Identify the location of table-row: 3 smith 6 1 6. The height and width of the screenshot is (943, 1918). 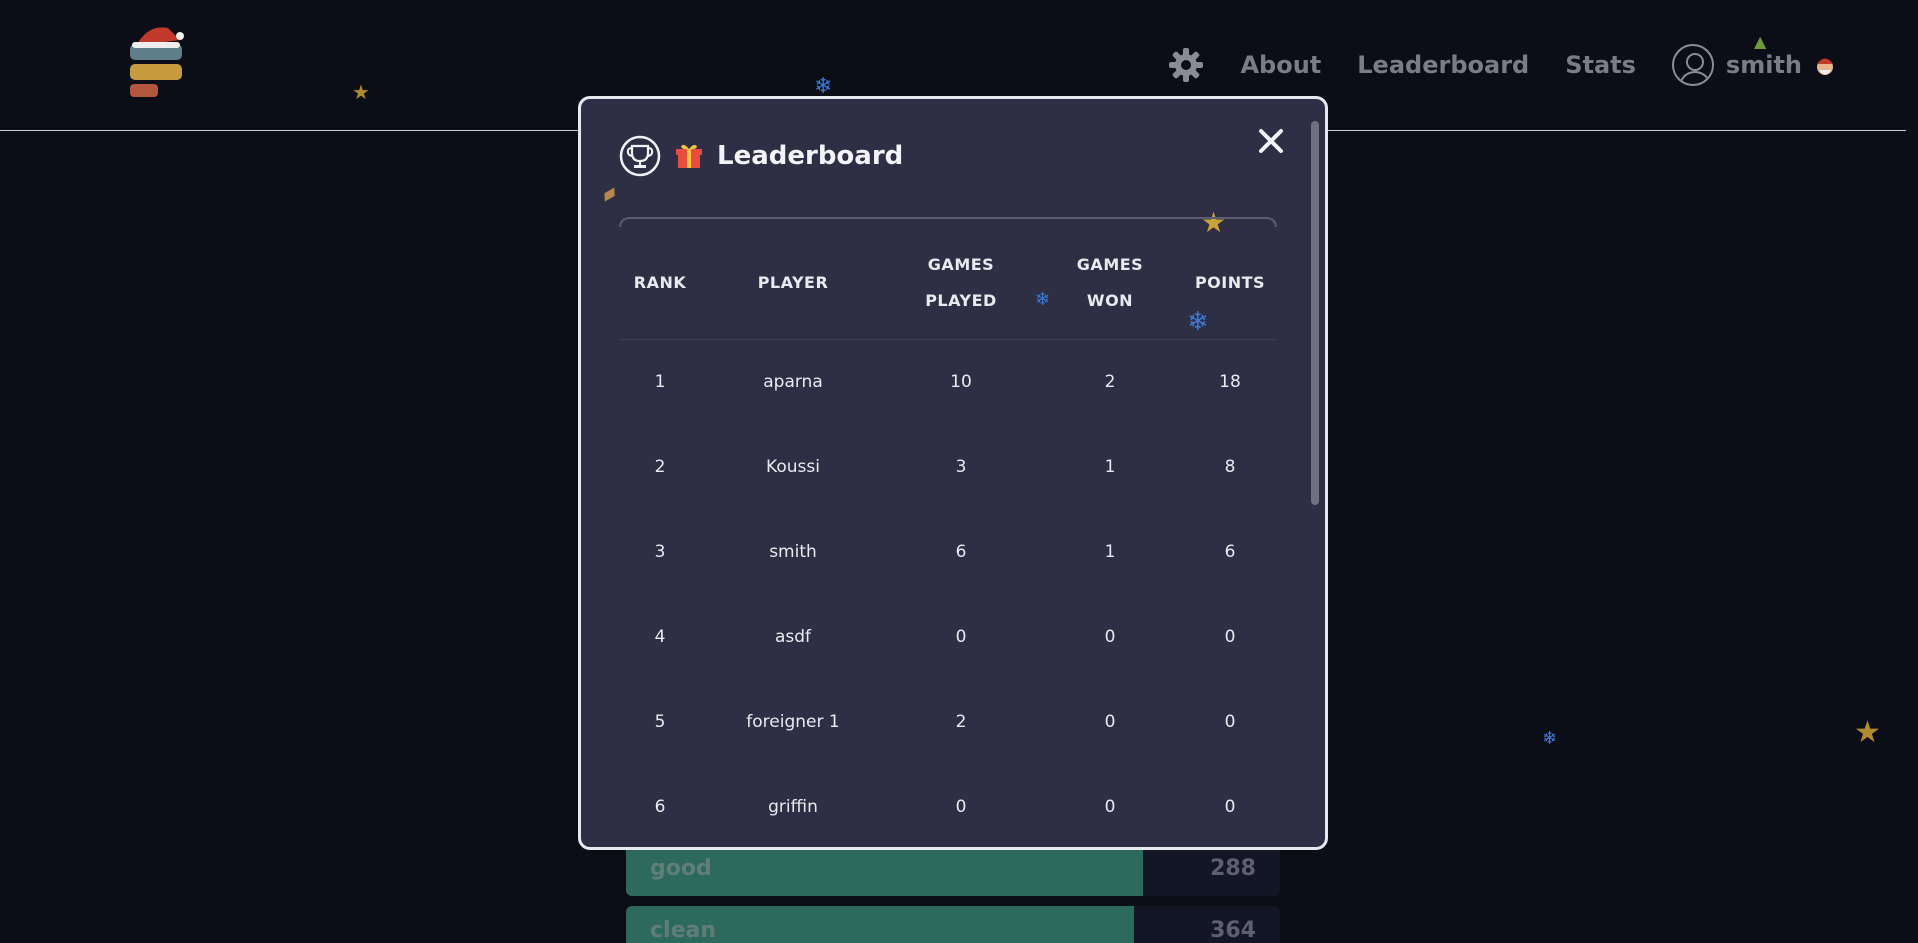
(948, 551).